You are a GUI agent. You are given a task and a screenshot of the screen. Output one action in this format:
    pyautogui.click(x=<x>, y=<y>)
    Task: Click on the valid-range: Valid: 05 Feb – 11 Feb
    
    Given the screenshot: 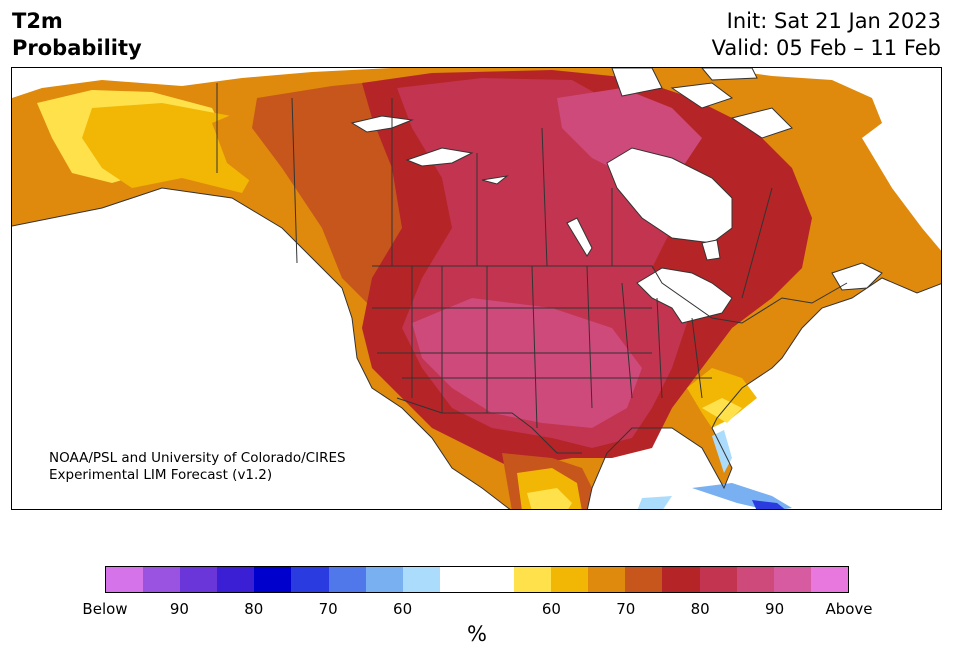 What is the action you would take?
    pyautogui.click(x=826, y=48)
    